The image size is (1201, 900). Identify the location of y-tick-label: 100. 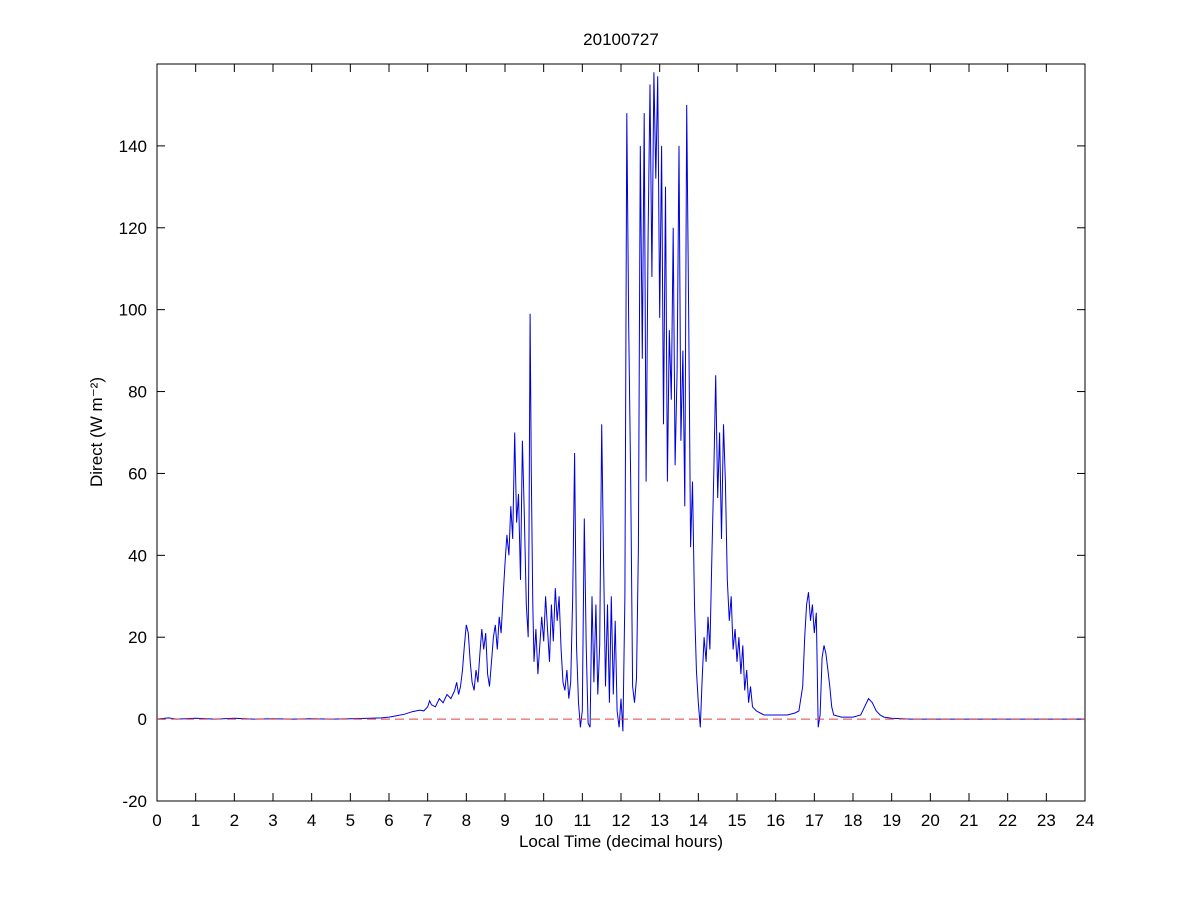
(133, 310).